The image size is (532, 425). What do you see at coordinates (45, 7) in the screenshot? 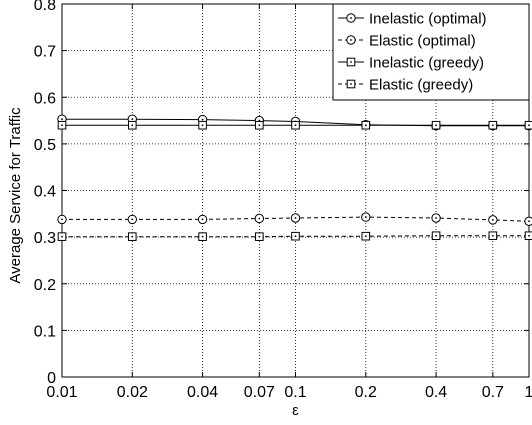
I see `y-tick-label: 0.8` at bounding box center [45, 7].